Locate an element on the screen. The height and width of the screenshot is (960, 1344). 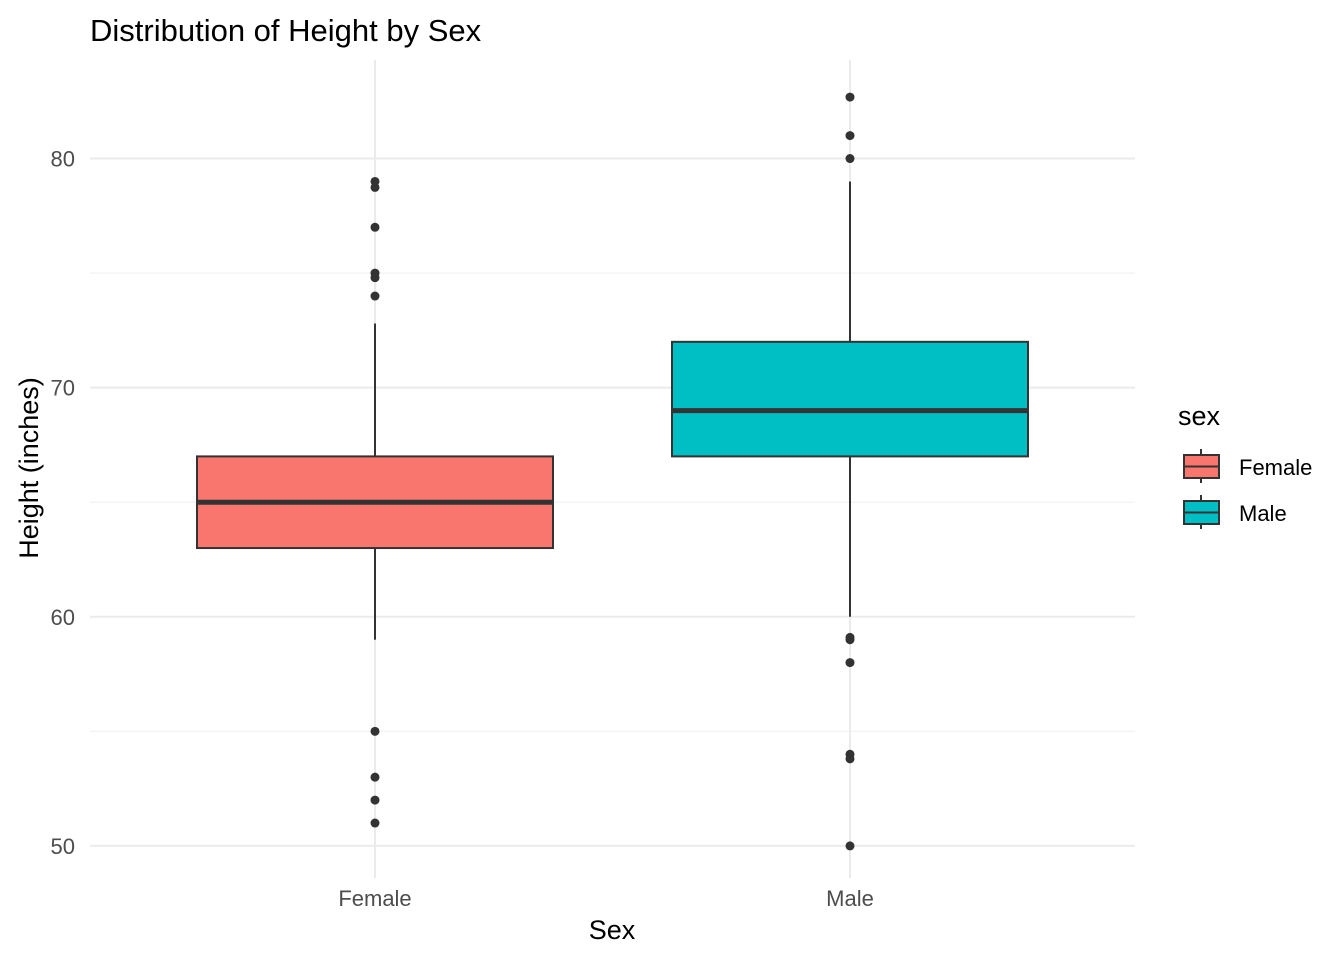
y-axis-ticks: 50 60 70 80 is located at coordinates (63, 503).